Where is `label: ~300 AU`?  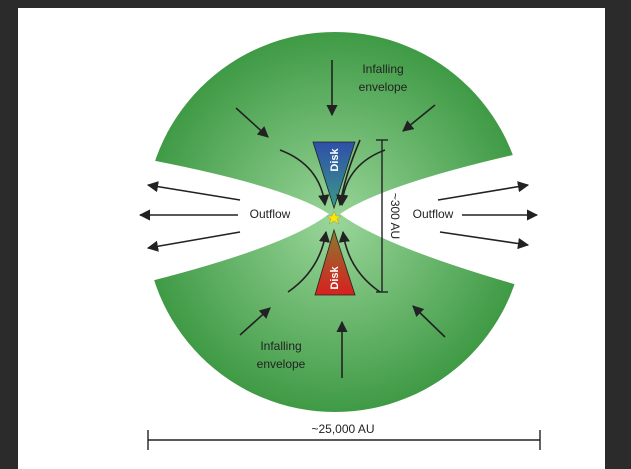 label: ~300 AU is located at coordinates (395, 216).